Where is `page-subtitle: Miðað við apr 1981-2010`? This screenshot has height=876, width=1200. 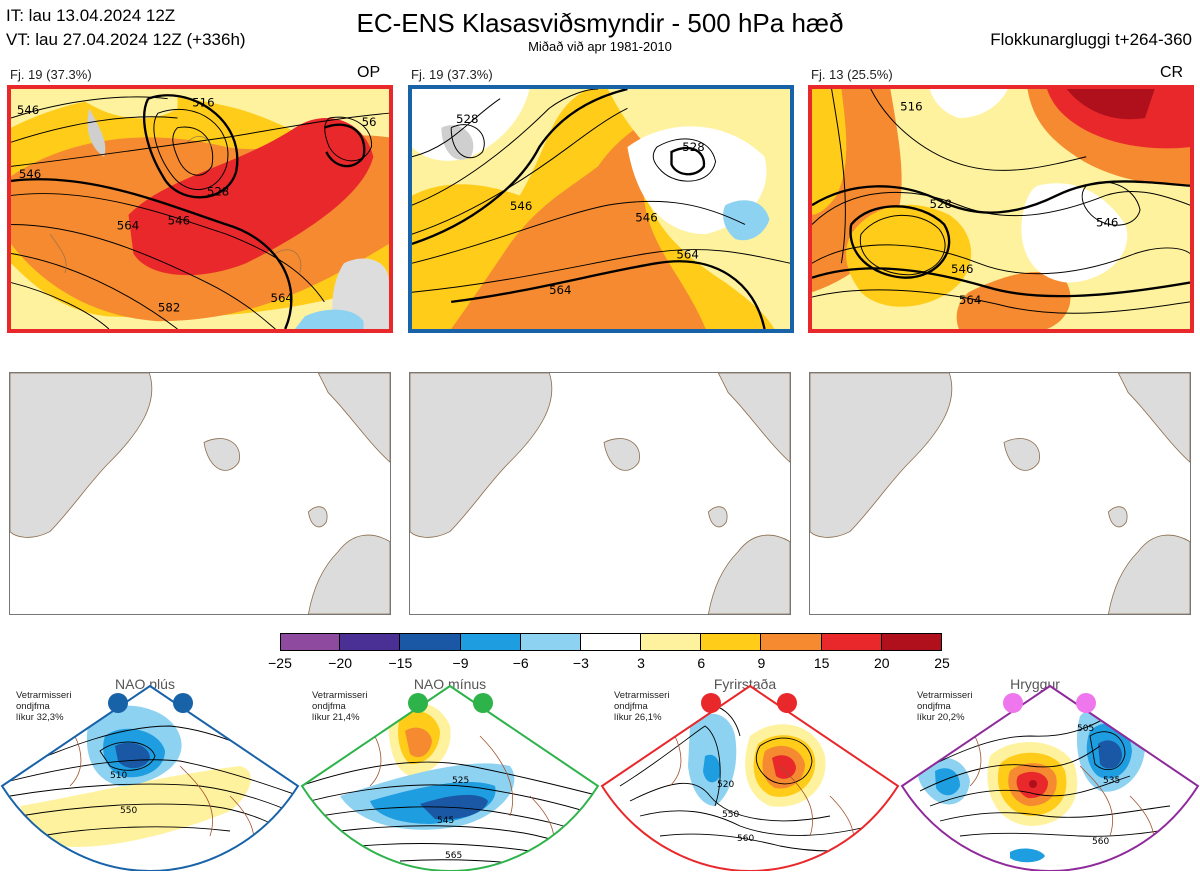 page-subtitle: Miðað við apr 1981-2010 is located at coordinates (600, 46).